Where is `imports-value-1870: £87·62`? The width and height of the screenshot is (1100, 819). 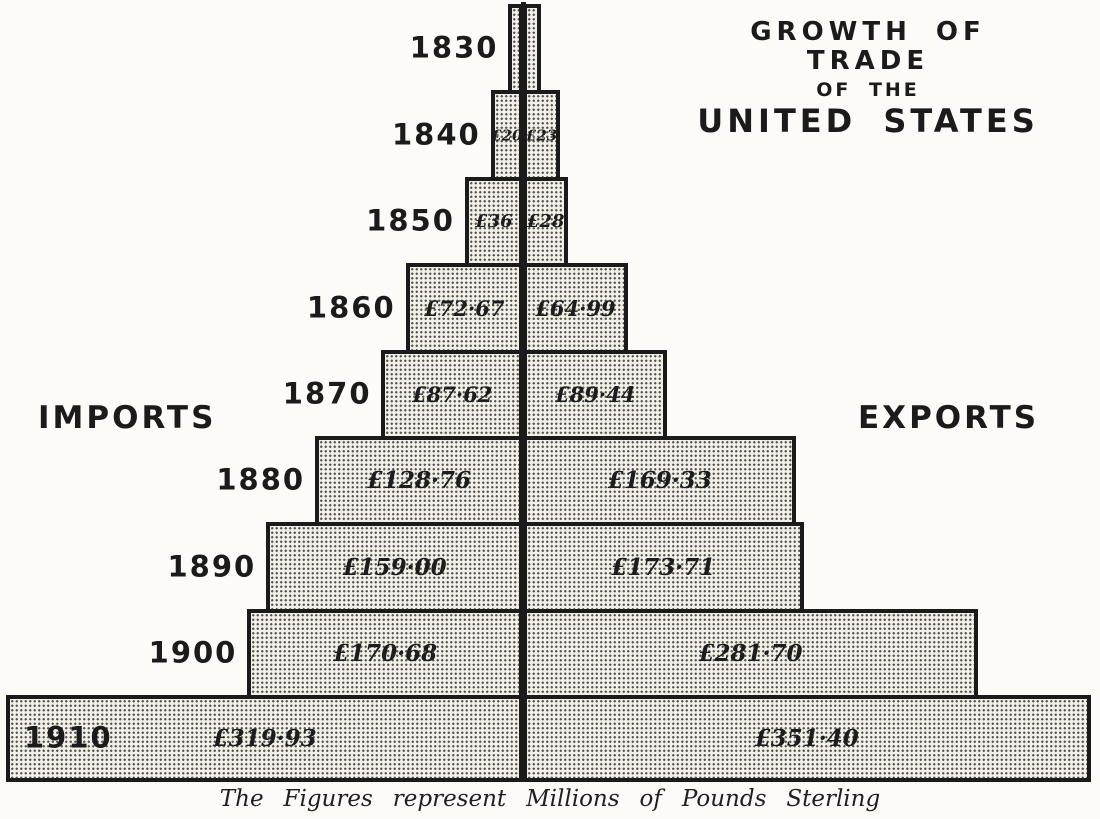 imports-value-1870: £87·62 is located at coordinates (452, 394).